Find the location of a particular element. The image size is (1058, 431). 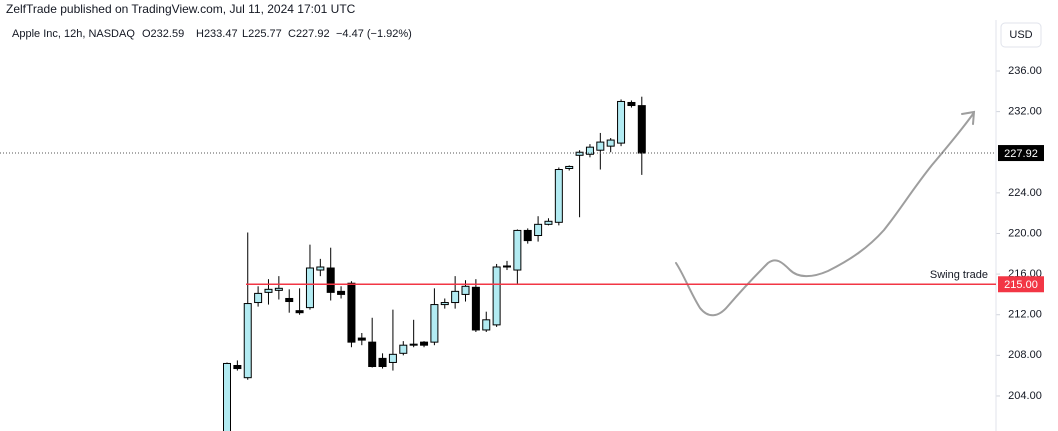

currency: USD is located at coordinates (1020, 35).